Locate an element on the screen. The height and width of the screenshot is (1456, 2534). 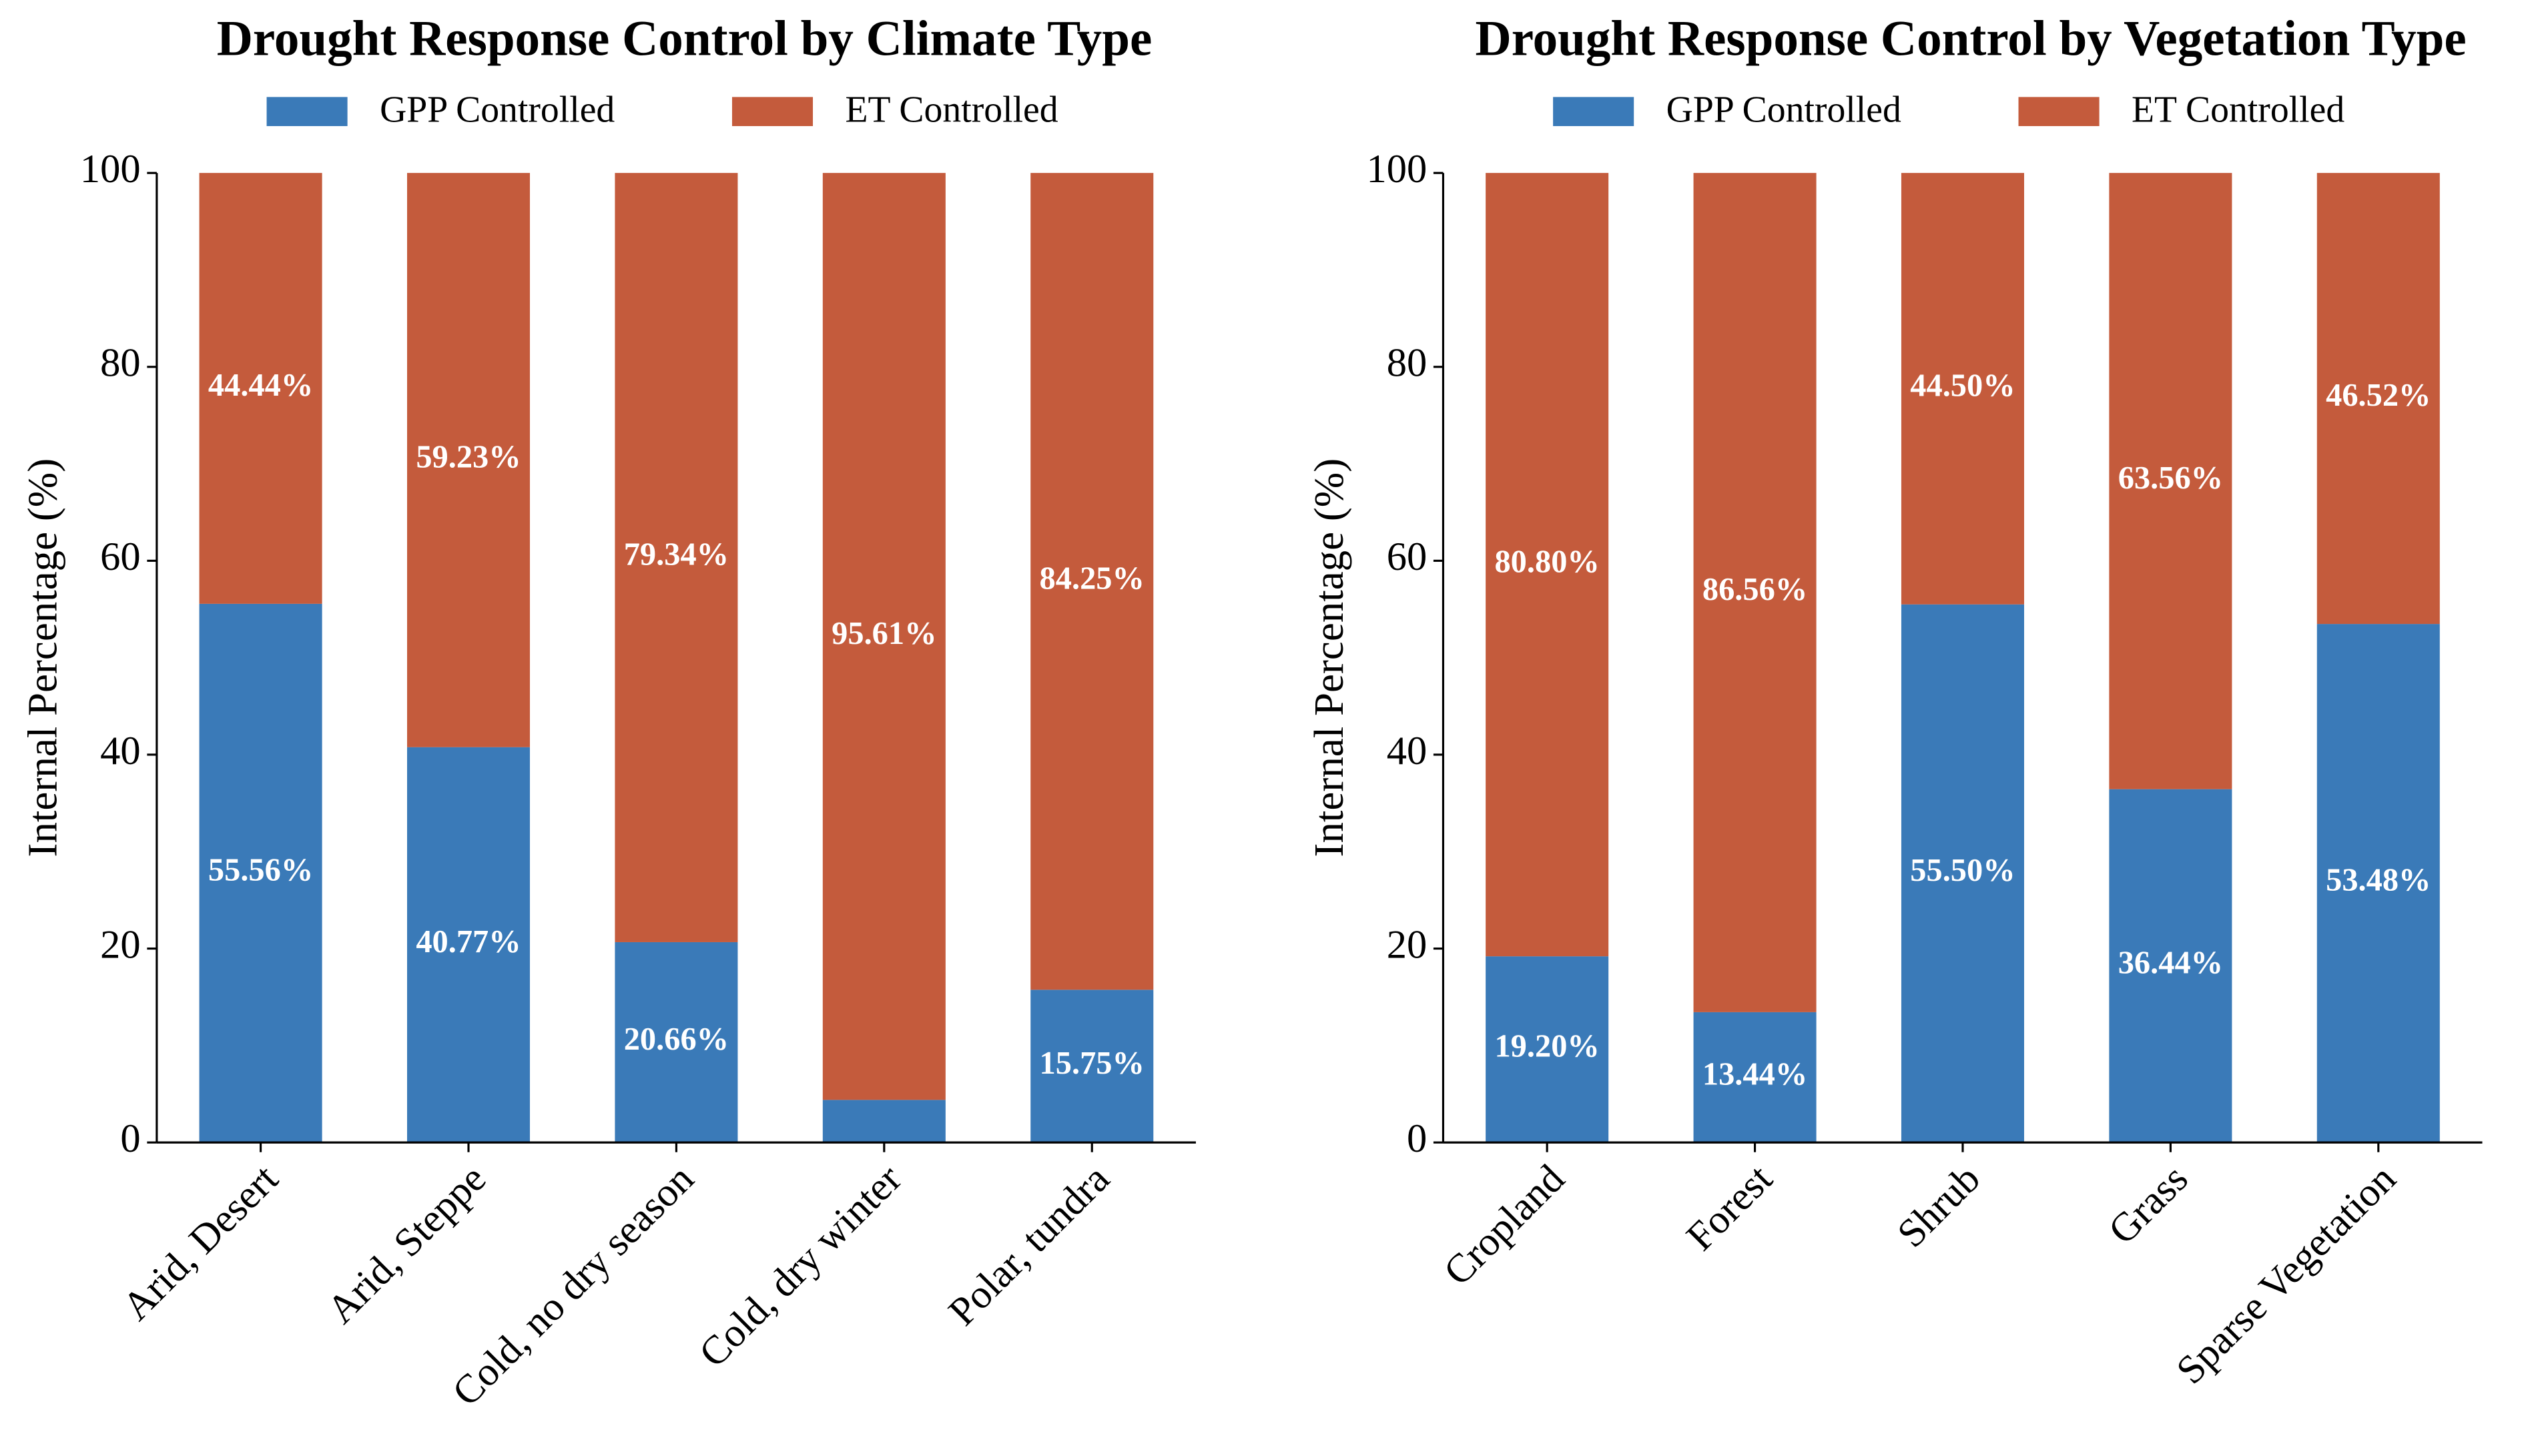
bar-value-label: 44.44% is located at coordinates (260, 385).